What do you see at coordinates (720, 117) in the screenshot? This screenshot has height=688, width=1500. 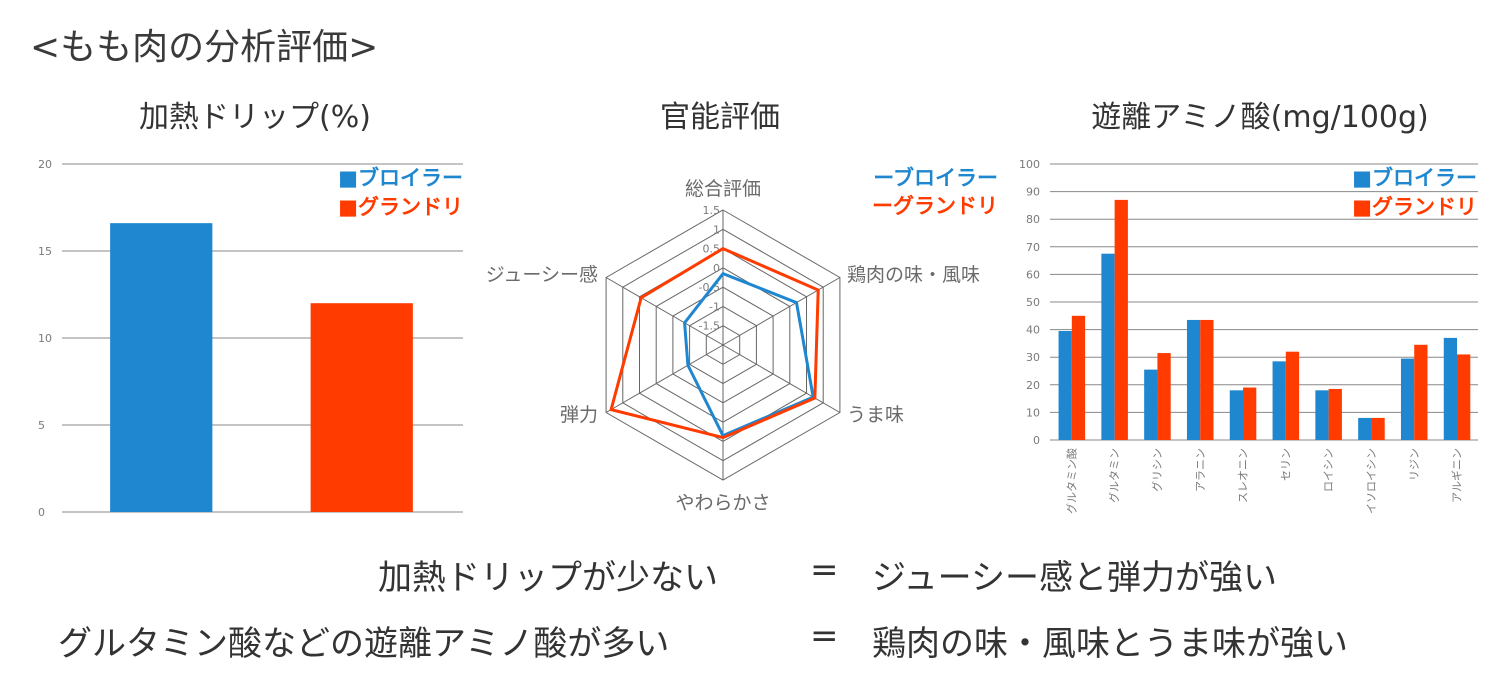 I see `sensory-chart-title: 官能評価` at bounding box center [720, 117].